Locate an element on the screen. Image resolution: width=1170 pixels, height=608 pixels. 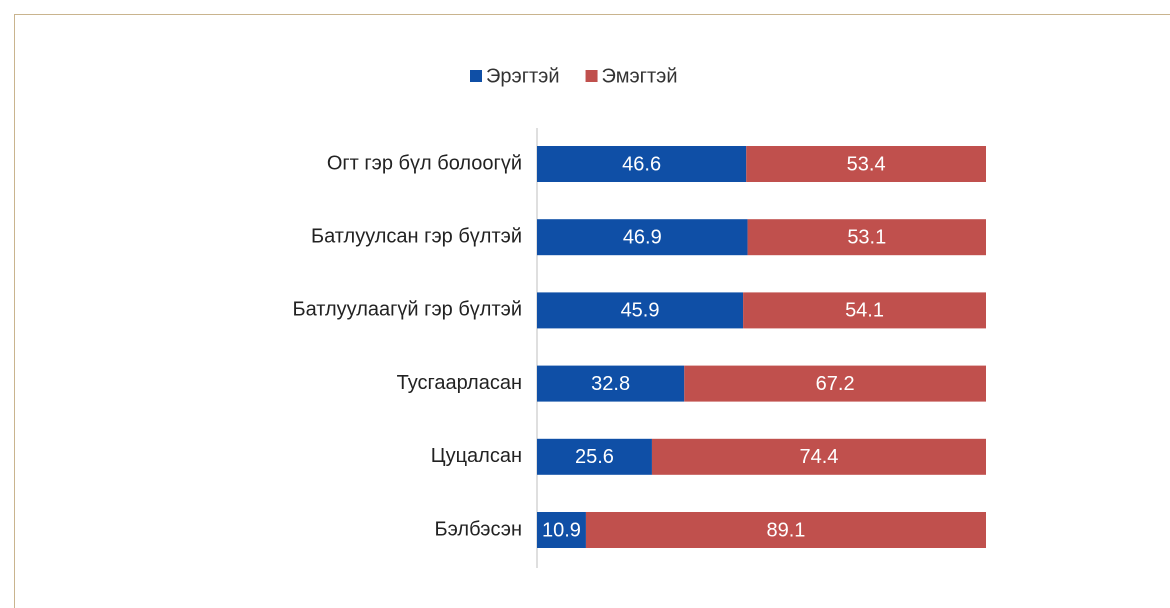
data-label: 53.4 is located at coordinates (866, 164).